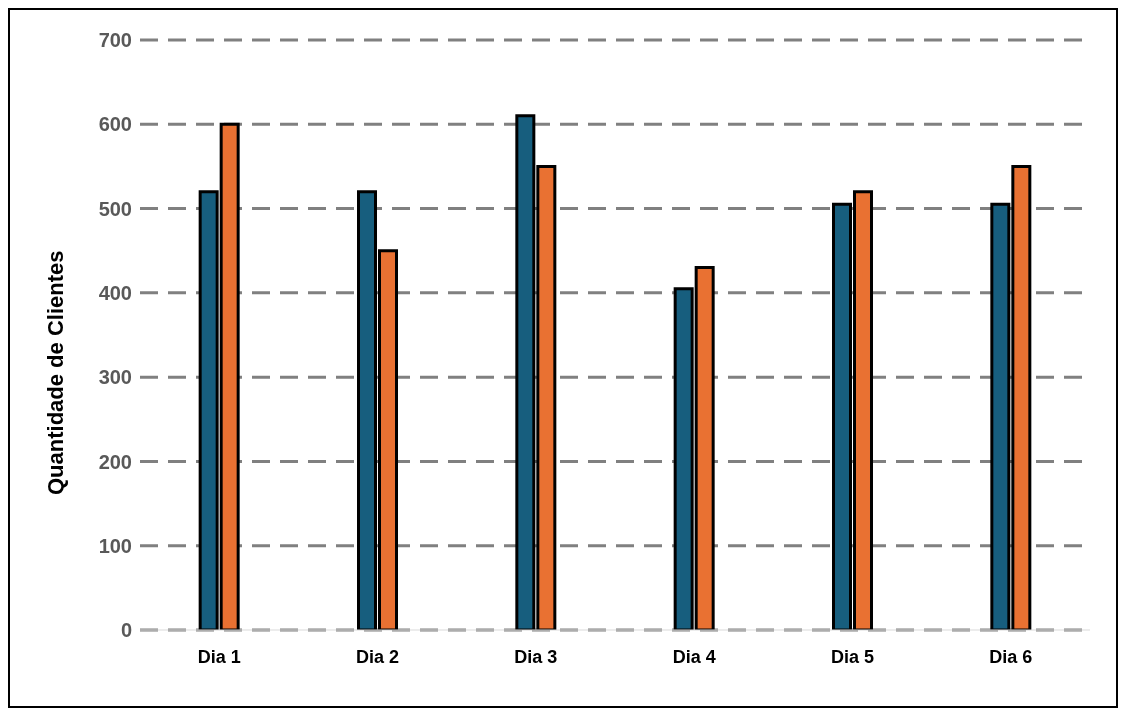  I want to click on y-axis-title: Quantidade de Clientes, so click(55, 372).